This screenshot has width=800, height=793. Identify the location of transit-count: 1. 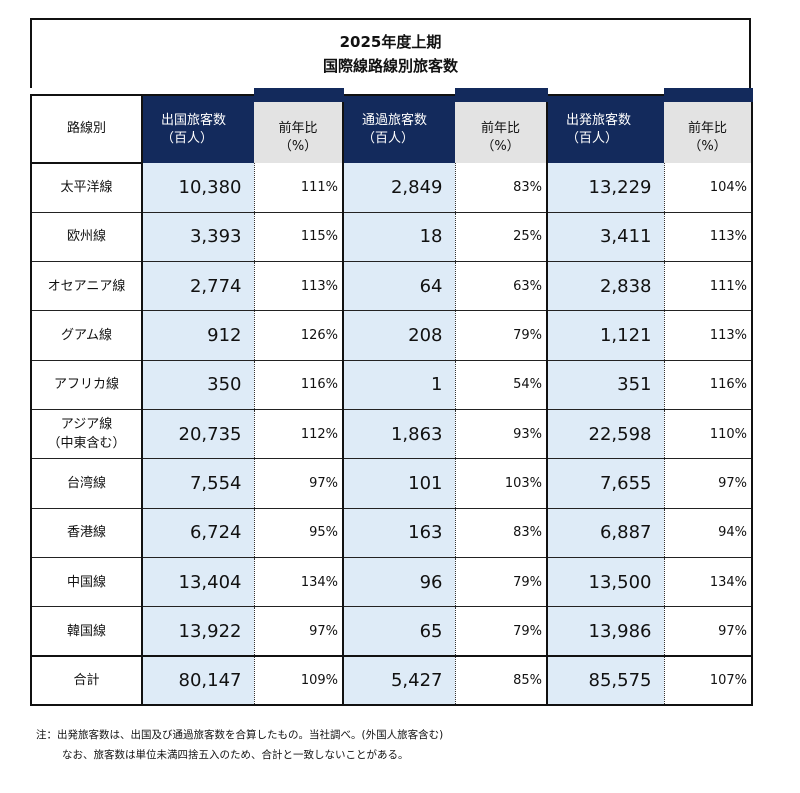
(399, 385).